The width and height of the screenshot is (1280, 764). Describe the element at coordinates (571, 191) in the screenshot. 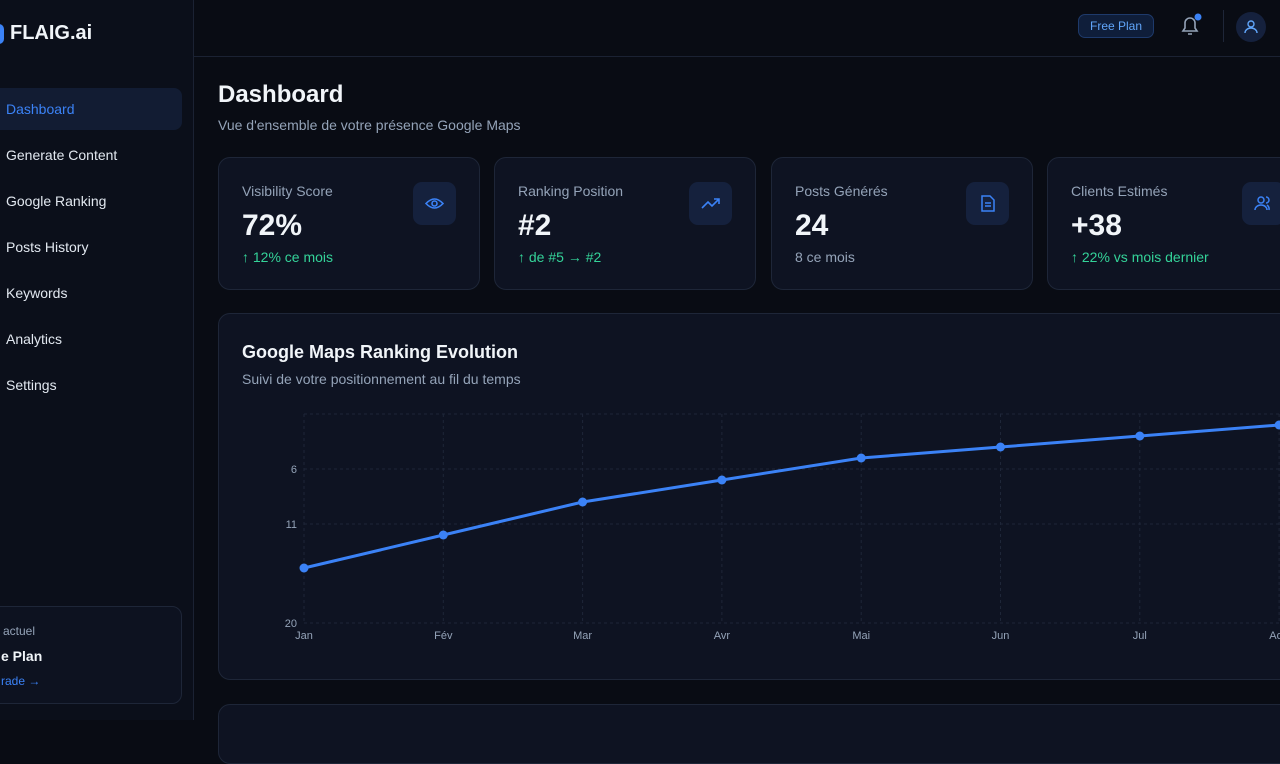

I see `stat-label: Ranking Position` at that location.